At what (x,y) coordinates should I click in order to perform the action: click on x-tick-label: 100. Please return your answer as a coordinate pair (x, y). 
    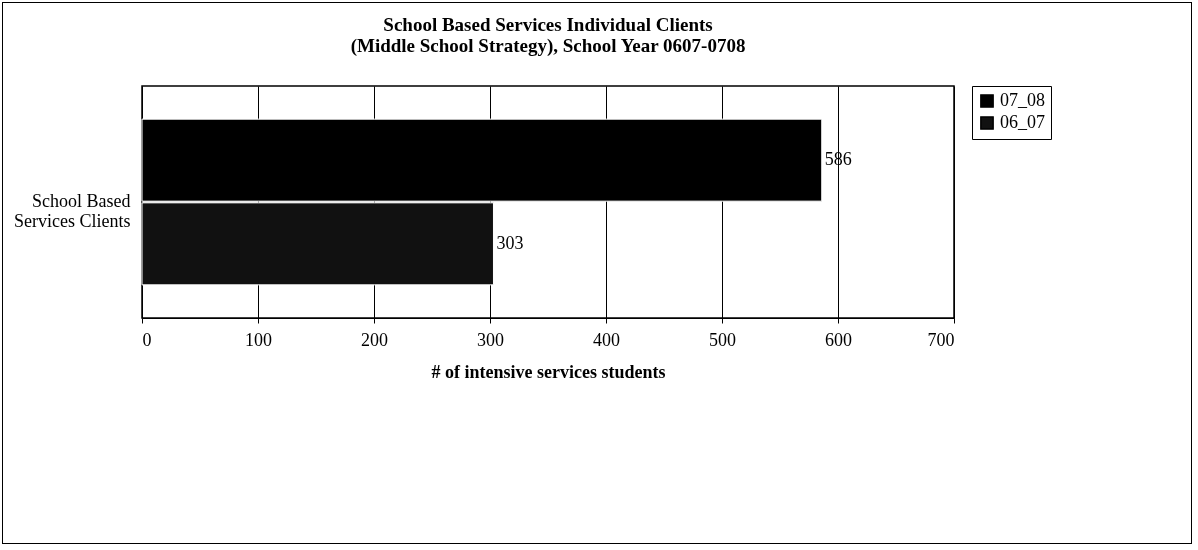
    Looking at the image, I should click on (258, 339).